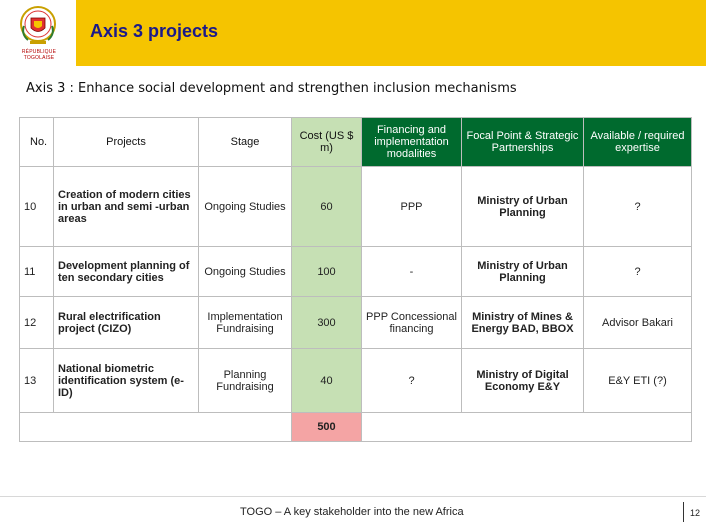  Describe the element at coordinates (36, 206) in the screenshot. I see `row-no: 10` at that location.